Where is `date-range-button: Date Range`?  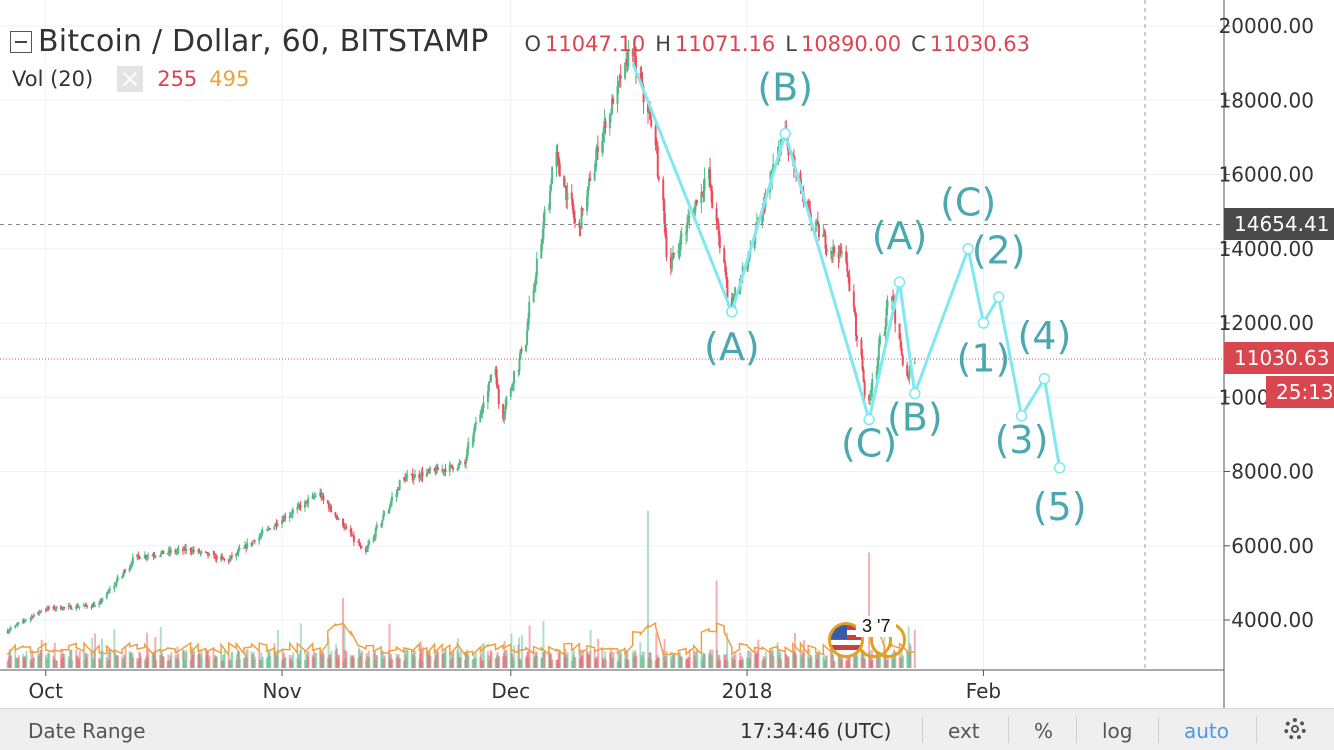
date-range-button: Date Range is located at coordinates (87, 731).